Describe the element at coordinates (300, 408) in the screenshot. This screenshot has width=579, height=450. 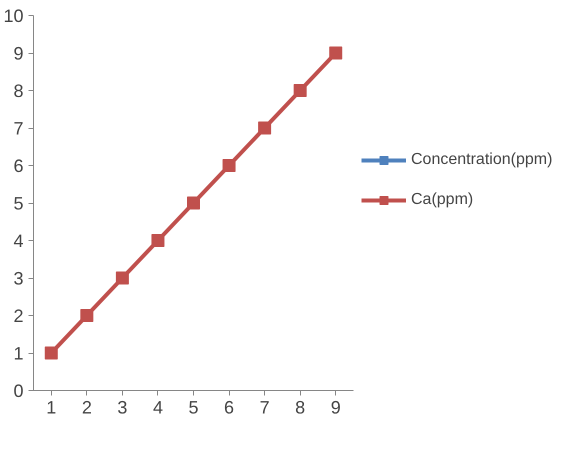
I see `x-tick-label: 8` at that location.